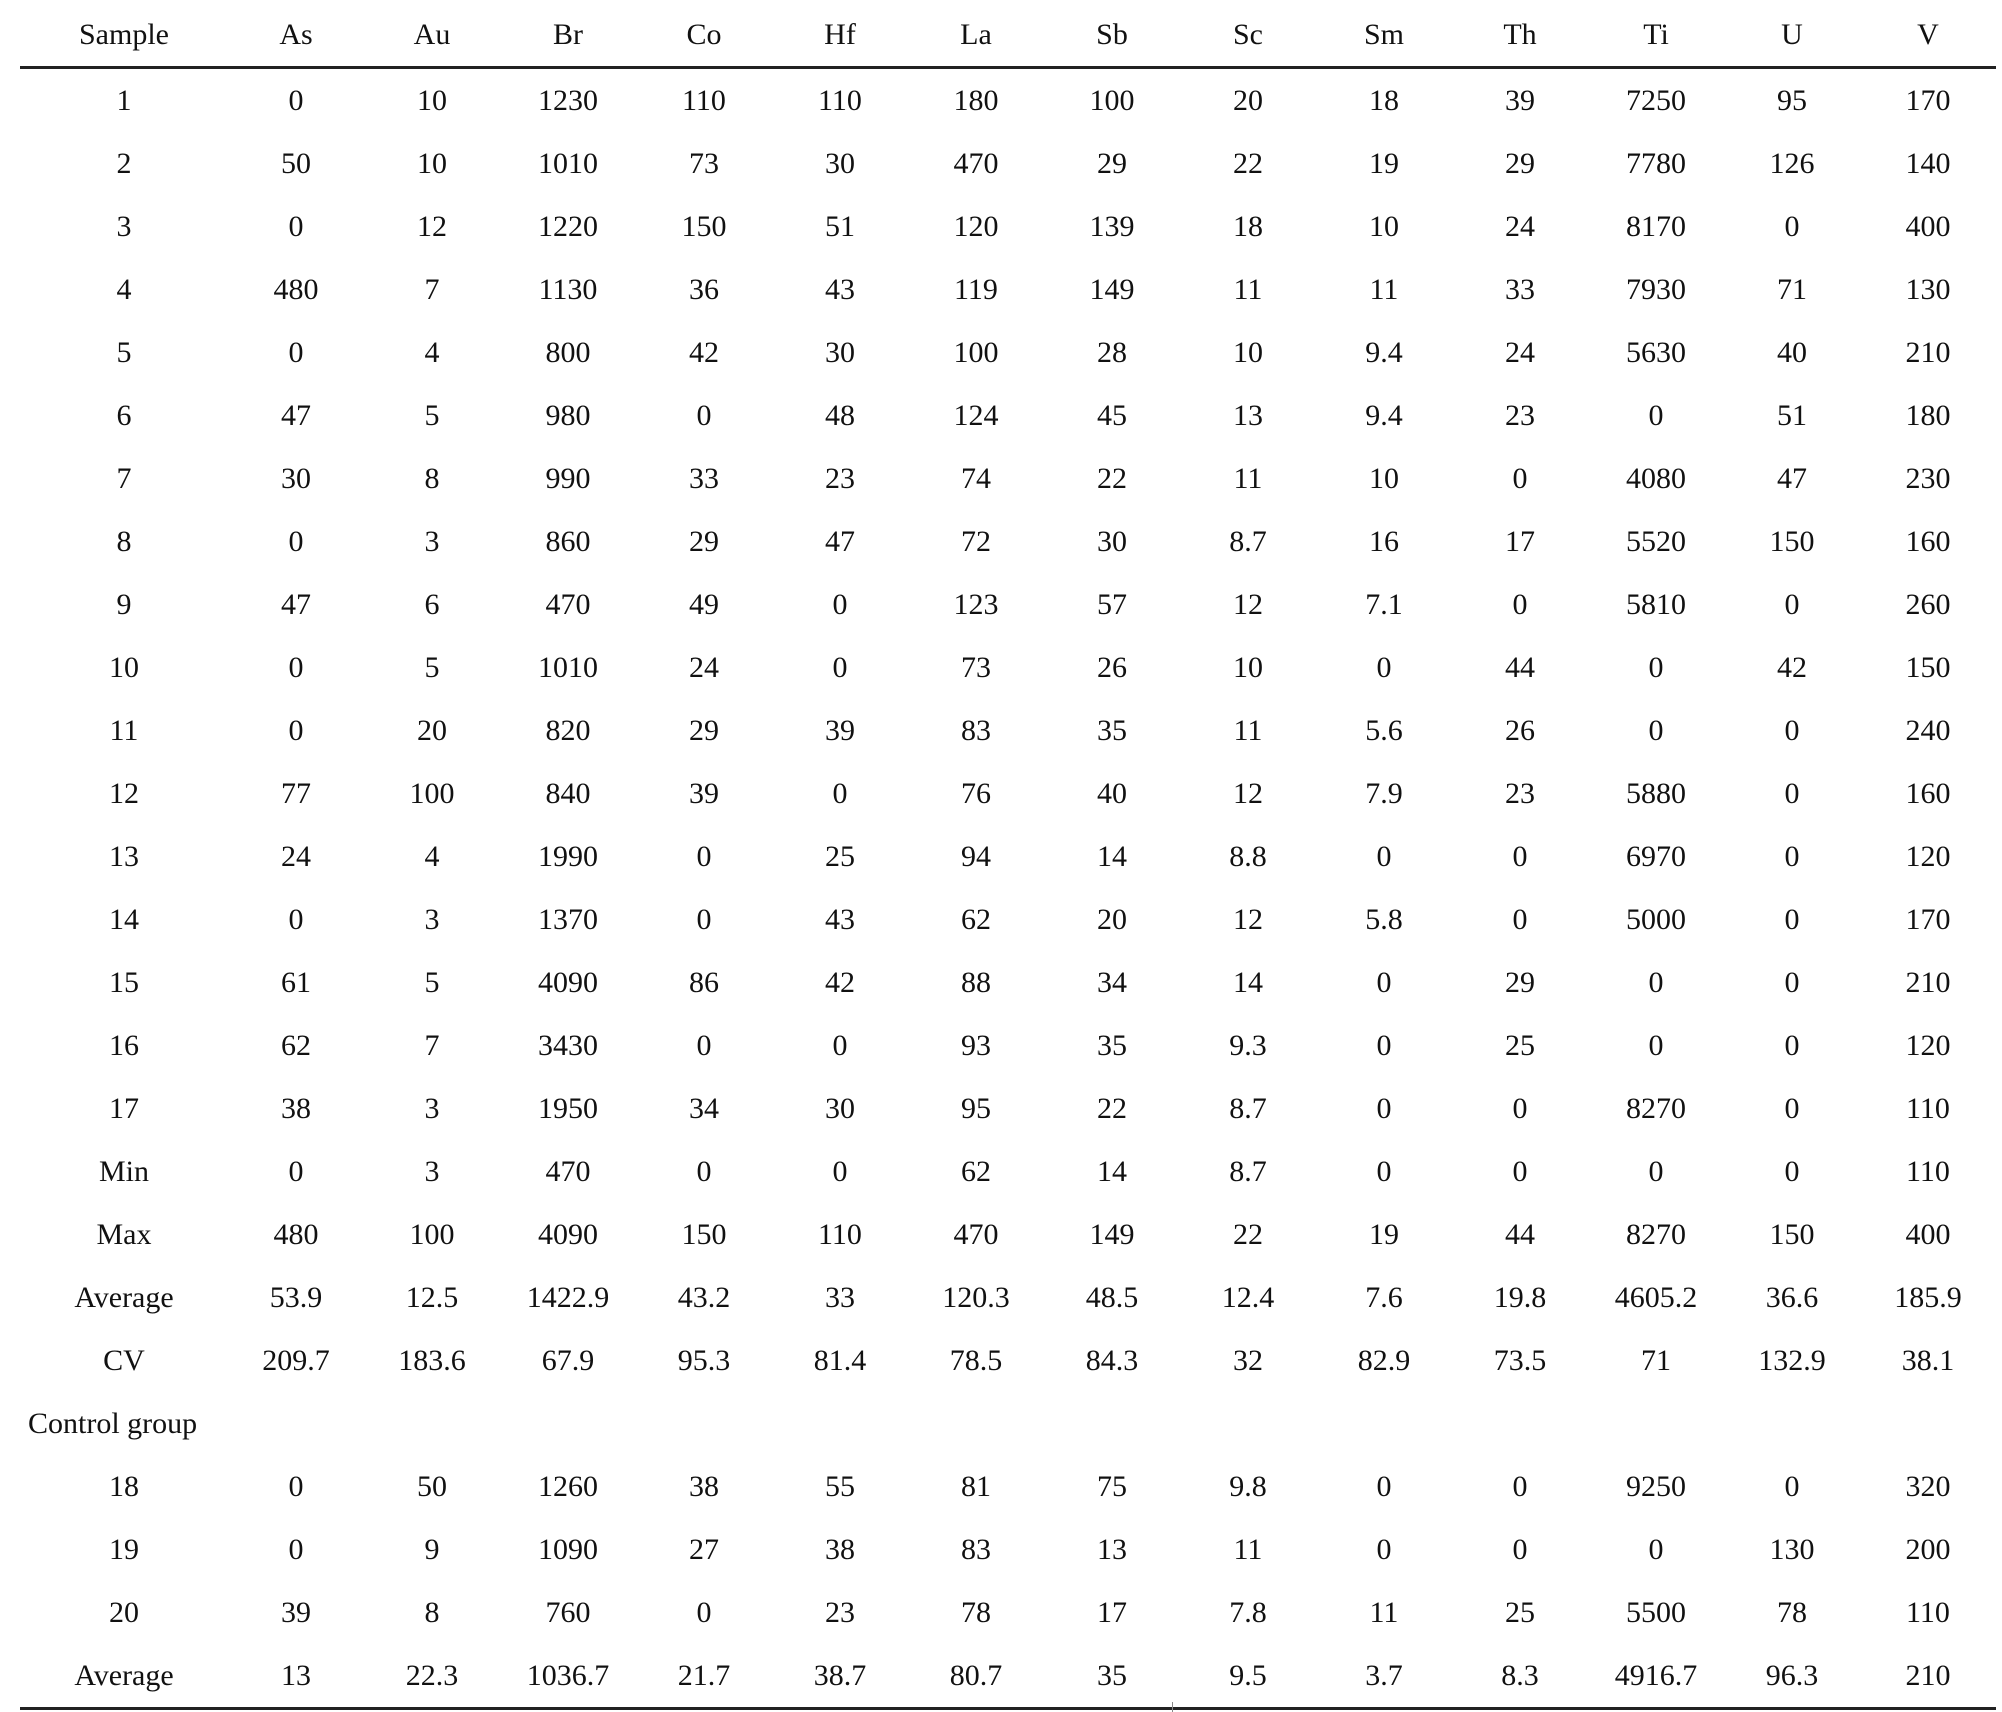 The height and width of the screenshot is (1712, 2002). Describe the element at coordinates (976, 1486) in the screenshot. I see `table-cell: 81` at that location.